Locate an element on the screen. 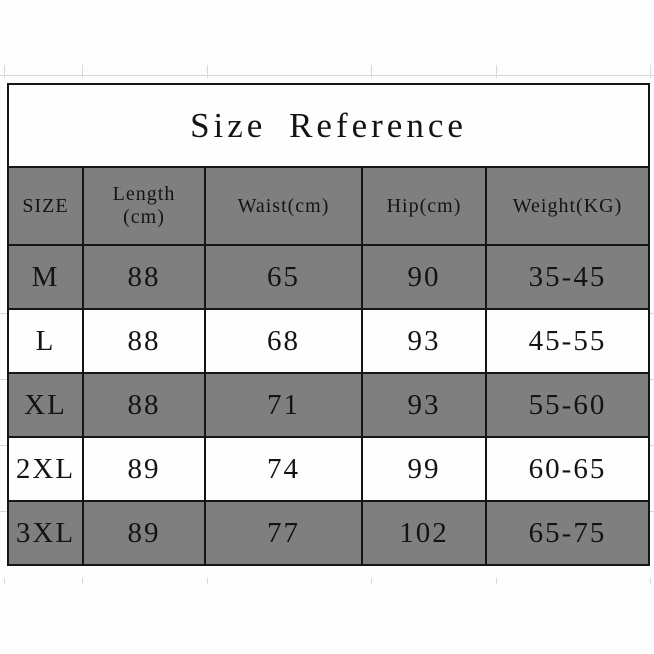 This screenshot has height=654, width=654. table-row-m: M 88 65 90 35-45 is located at coordinates (329, 277).